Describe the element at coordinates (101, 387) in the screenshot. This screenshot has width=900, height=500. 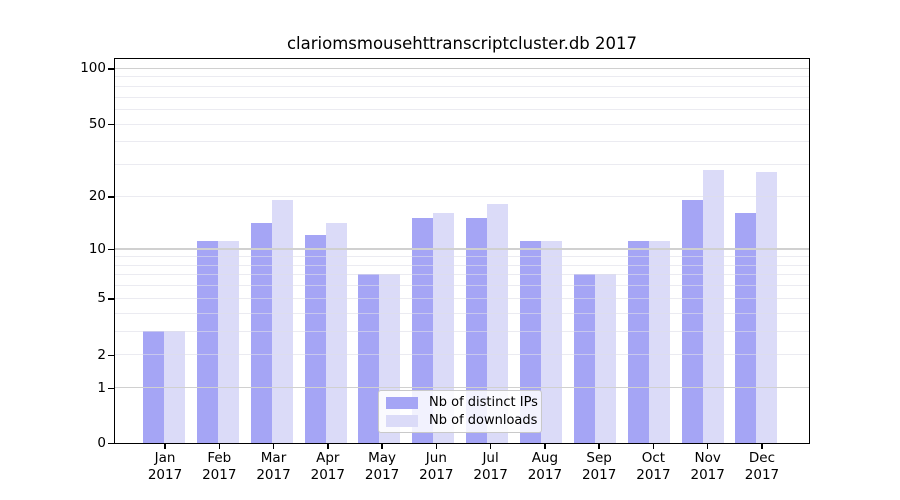
I see `y-tick-label-1: 1` at that location.